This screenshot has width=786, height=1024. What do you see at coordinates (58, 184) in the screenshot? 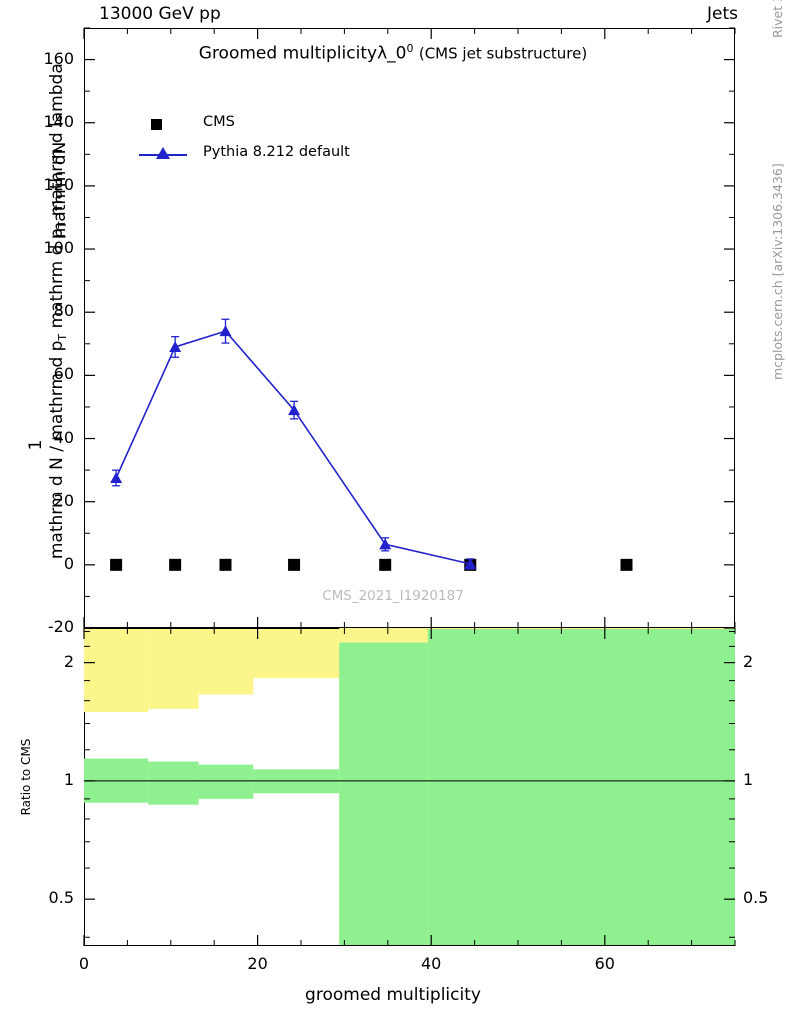
I see `y-tick-label-120: 120` at bounding box center [58, 184].